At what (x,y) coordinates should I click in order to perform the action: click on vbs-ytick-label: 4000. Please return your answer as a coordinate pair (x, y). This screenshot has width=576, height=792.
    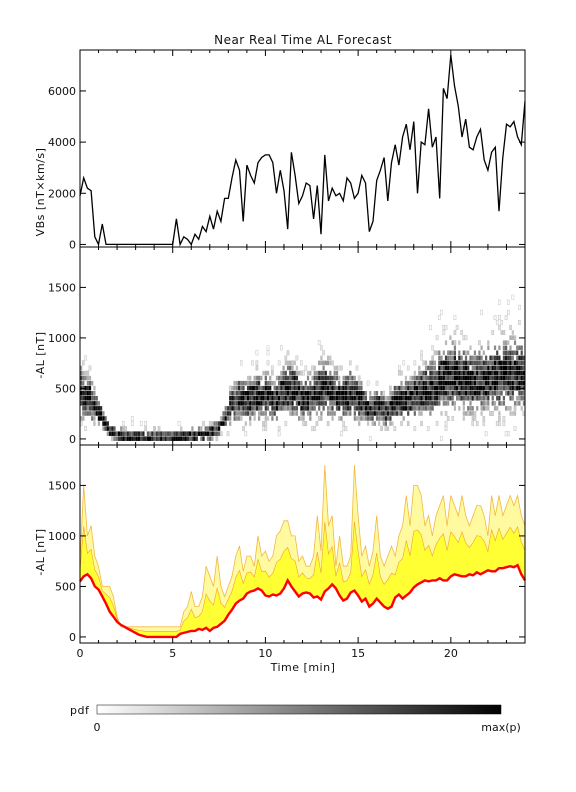
    Looking at the image, I should click on (62, 142).